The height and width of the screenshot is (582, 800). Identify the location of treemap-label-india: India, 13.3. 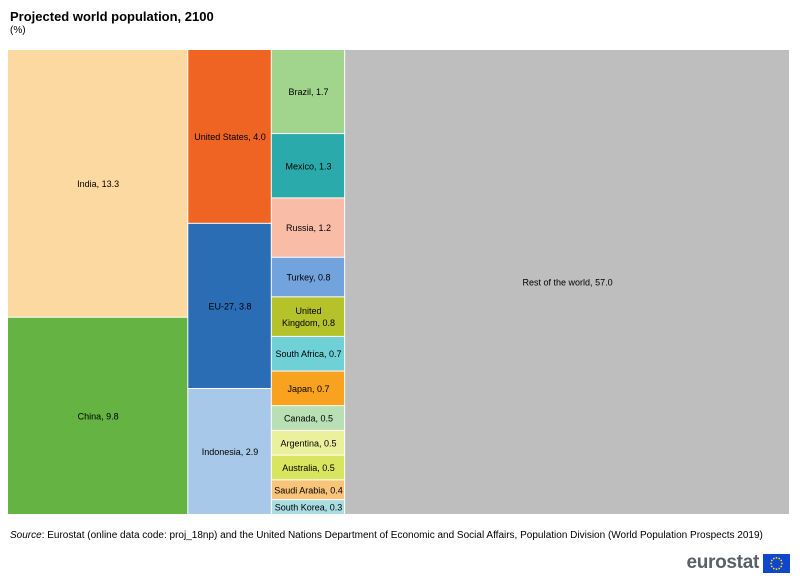
(98, 184).